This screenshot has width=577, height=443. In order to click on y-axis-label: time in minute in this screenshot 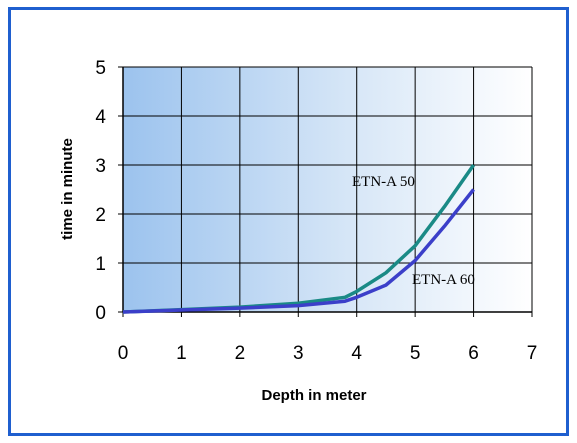, I will do `click(67, 189)`.